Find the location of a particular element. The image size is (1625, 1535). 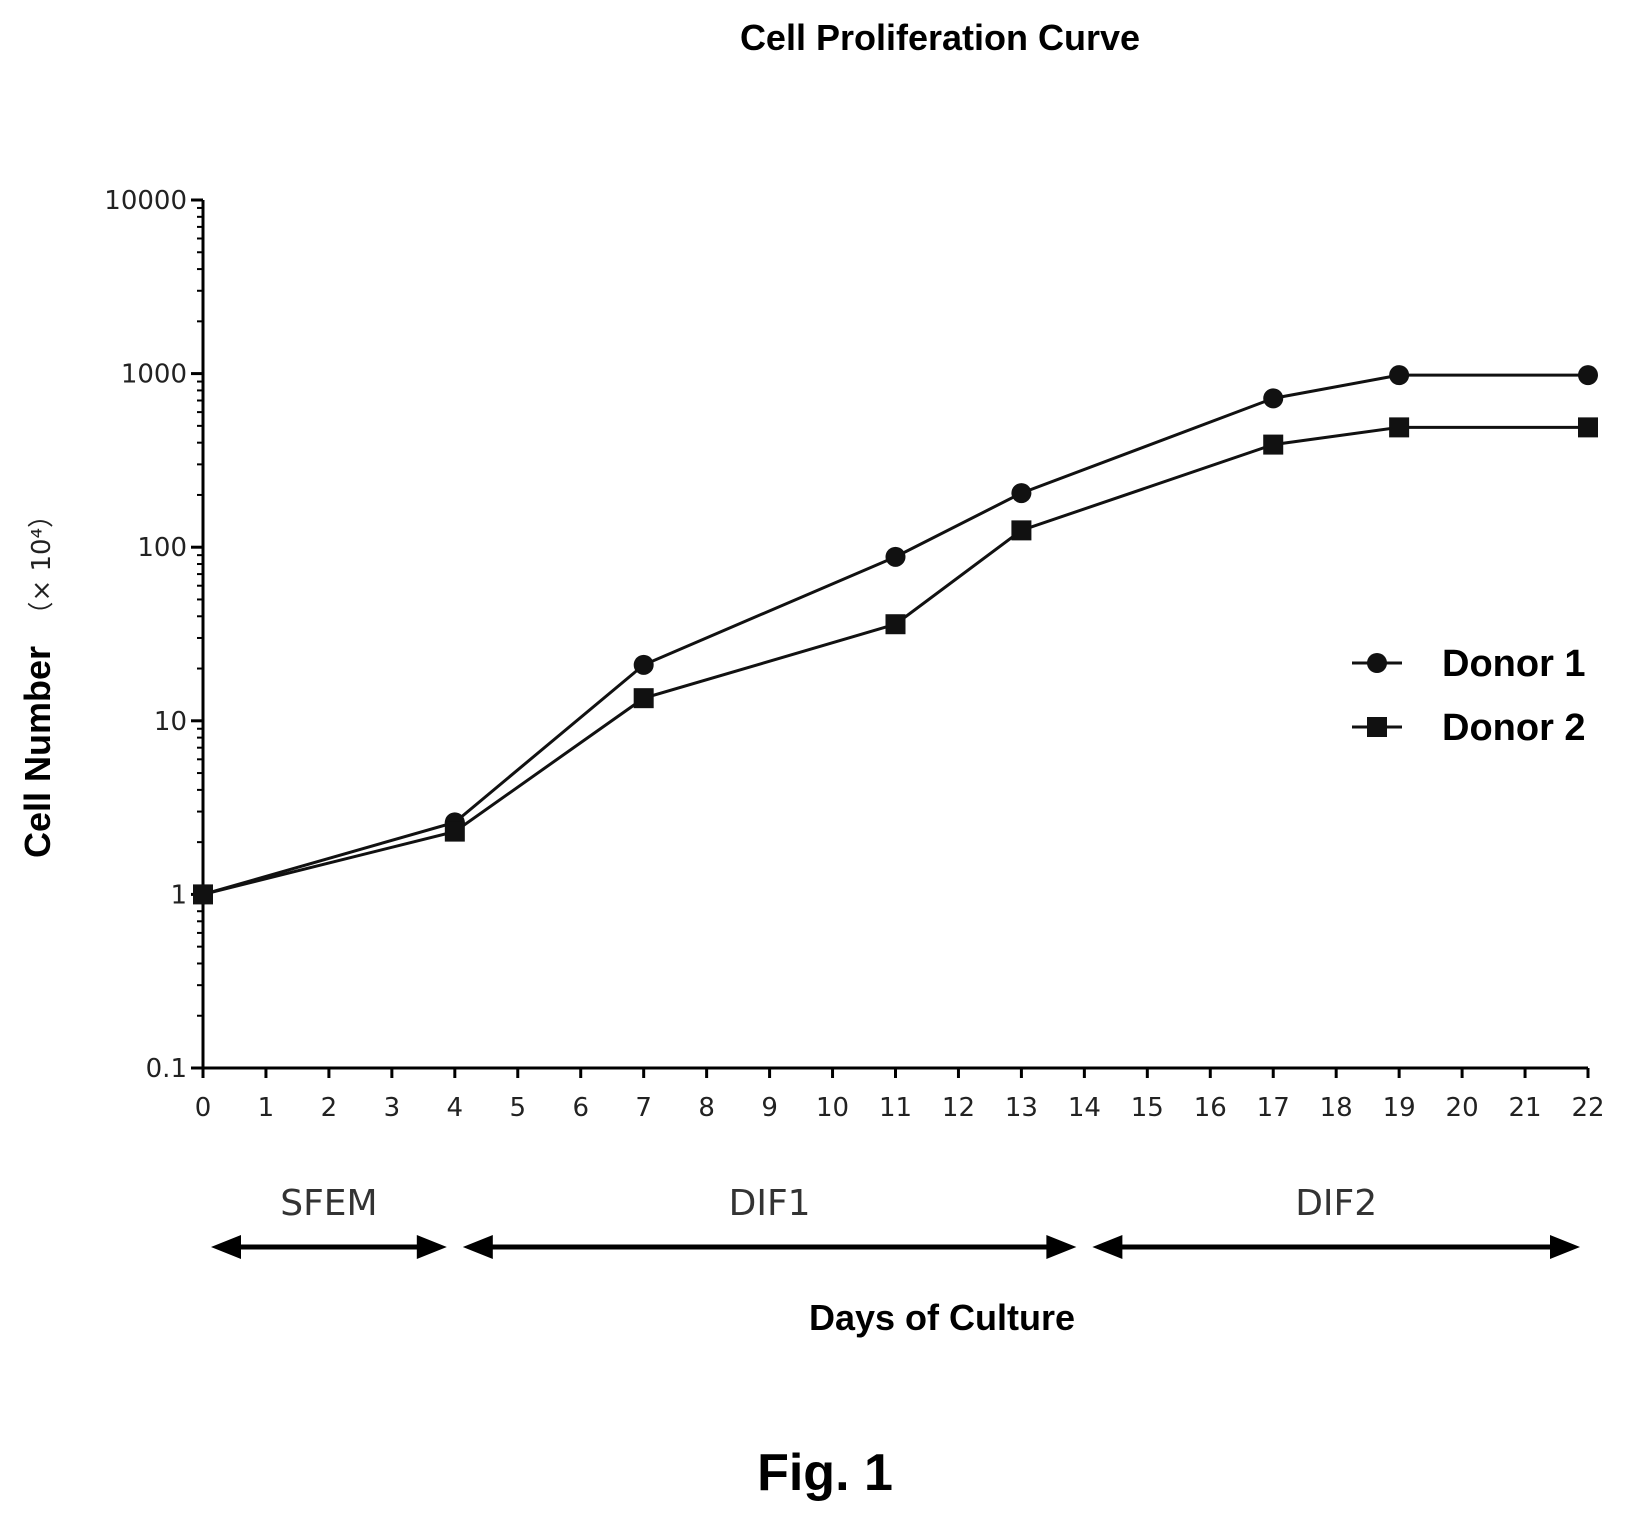

x-tick-label: 21 is located at coordinates (1524, 1108).